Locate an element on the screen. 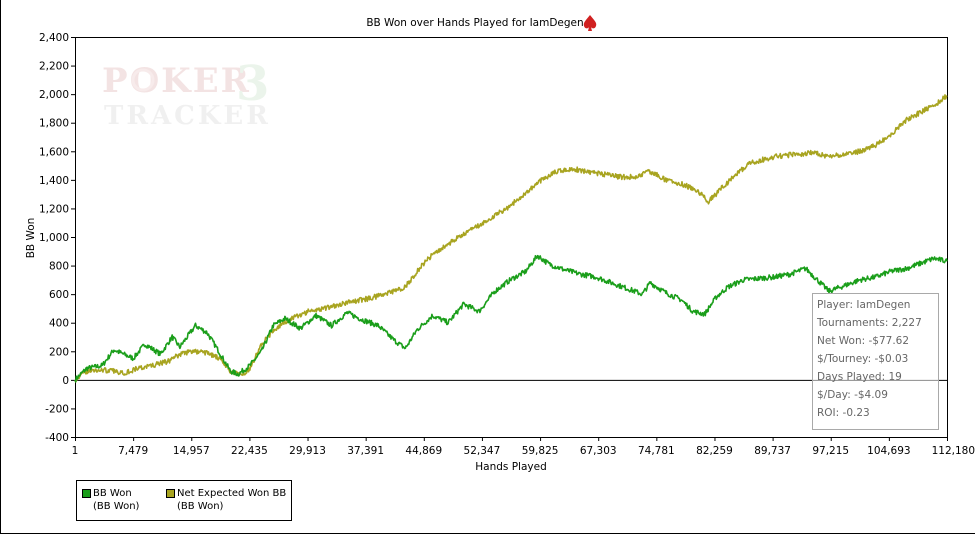 This screenshot has width=975, height=534. x-tick-label: 1 is located at coordinates (75, 451).